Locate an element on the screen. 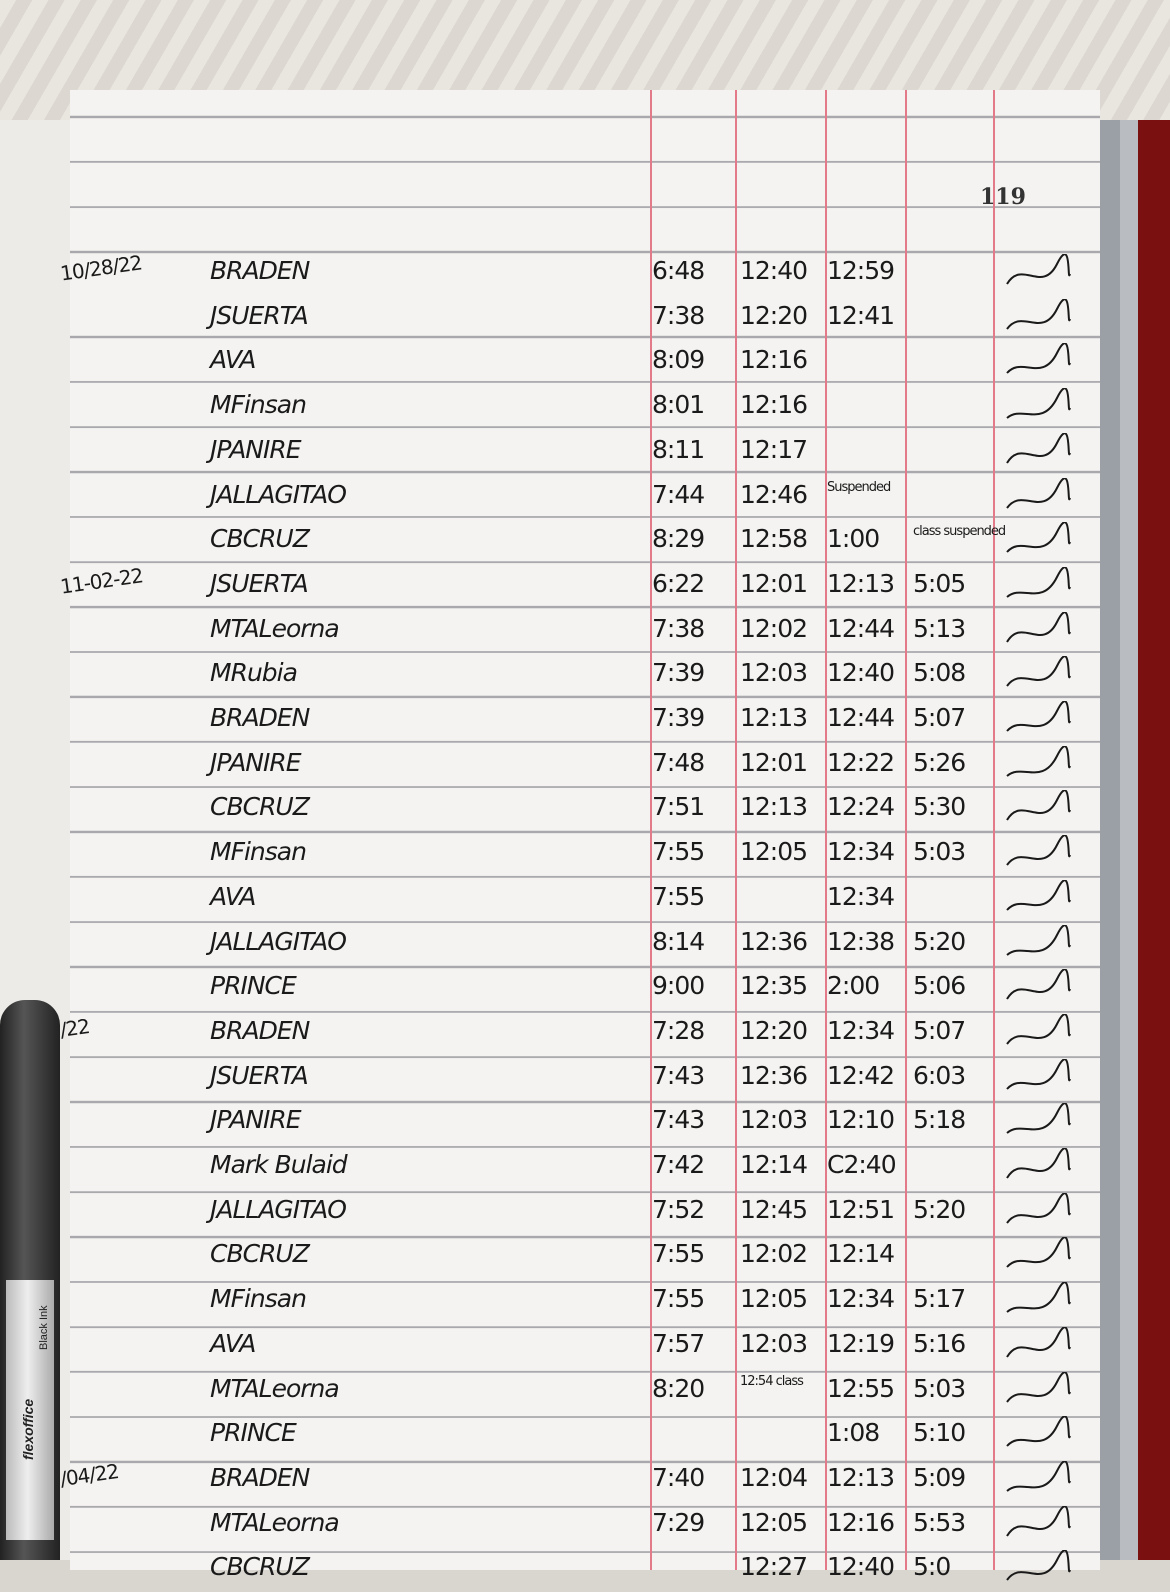 This screenshot has height=1592, width=1170. time-out-pm: 5:18 is located at coordinates (939, 1120).